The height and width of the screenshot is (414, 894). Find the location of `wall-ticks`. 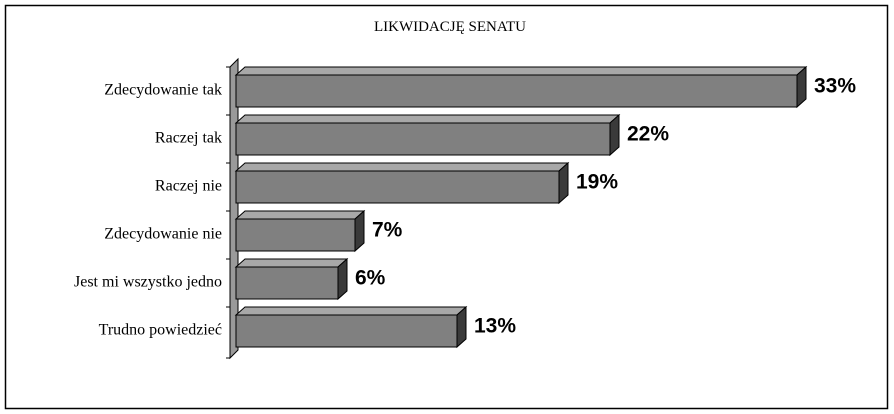

wall-ticks is located at coordinates (228, 212).